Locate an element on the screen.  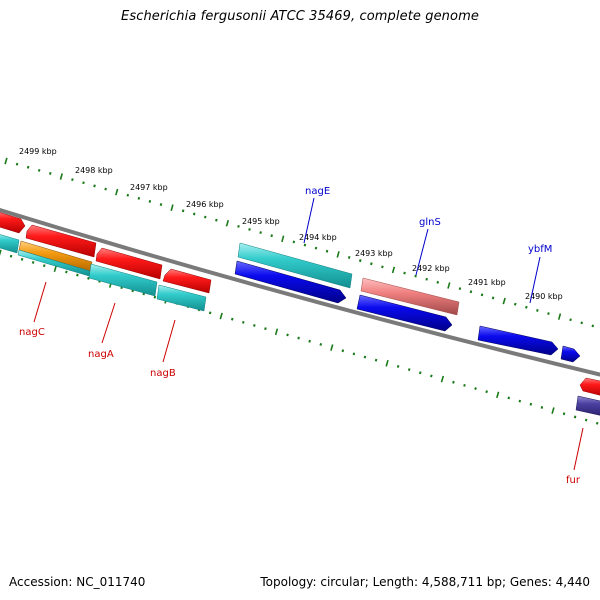
gene-label-ybfM: ybfM is located at coordinates (540, 249).